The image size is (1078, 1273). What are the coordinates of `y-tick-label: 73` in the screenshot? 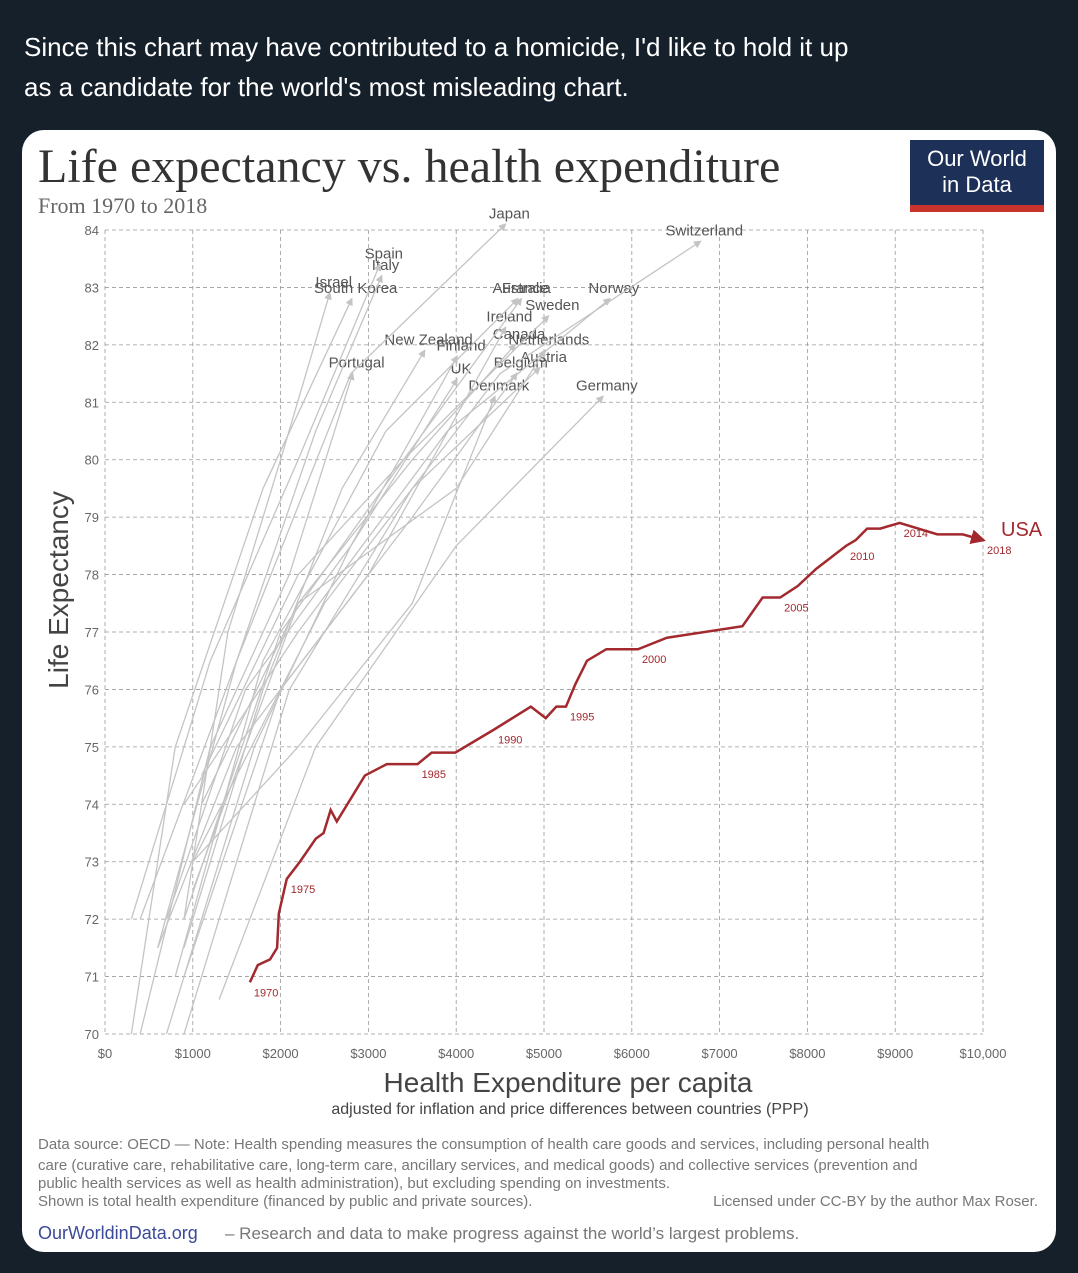 It's located at (92, 862).